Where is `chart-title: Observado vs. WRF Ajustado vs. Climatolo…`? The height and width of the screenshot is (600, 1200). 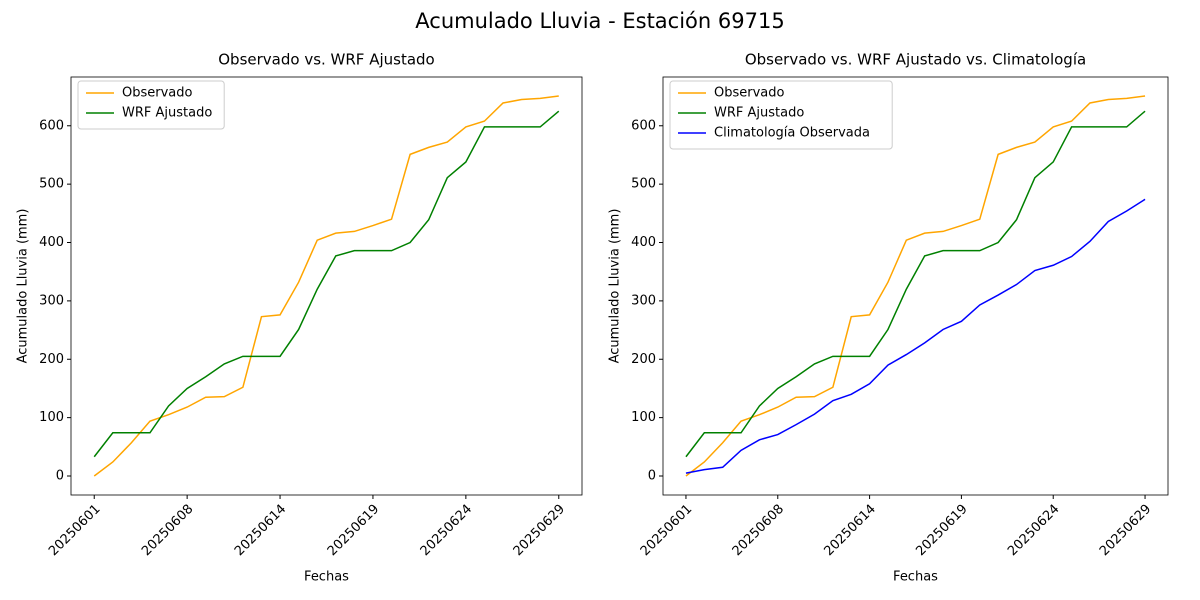 chart-title: Observado vs. WRF Ajustado vs. Climatolo… is located at coordinates (915, 60).